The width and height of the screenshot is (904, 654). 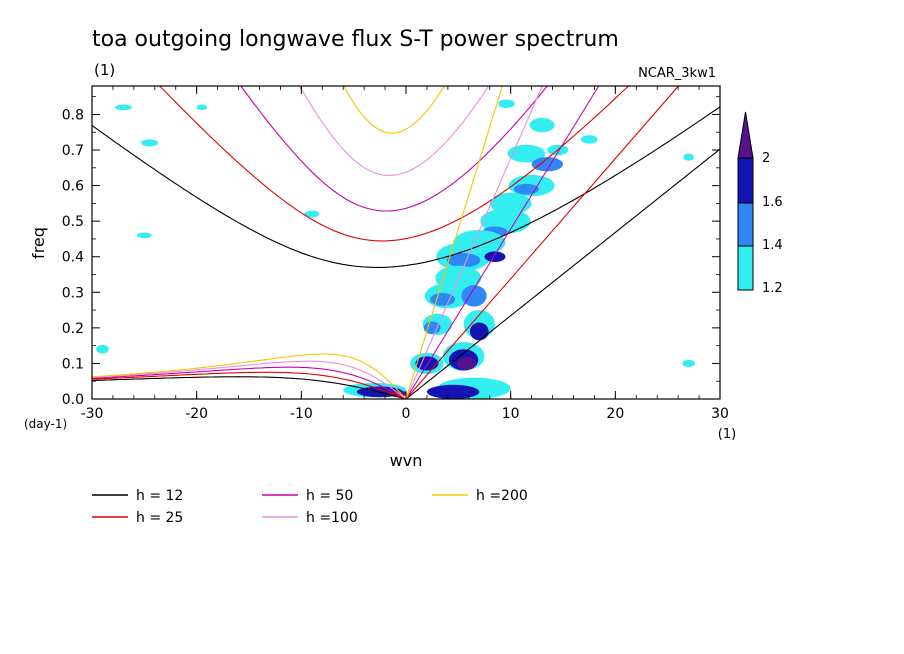 I want to click on colorbar-label-2: 1.6, so click(x=772, y=202).